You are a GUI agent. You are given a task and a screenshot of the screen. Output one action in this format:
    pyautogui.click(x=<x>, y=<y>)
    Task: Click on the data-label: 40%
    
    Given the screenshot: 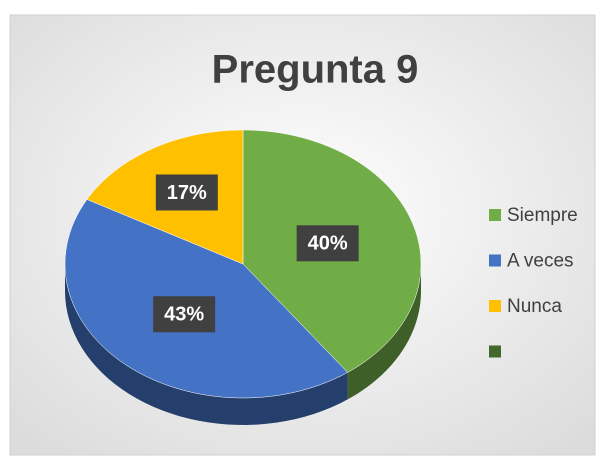 What is the action you would take?
    pyautogui.click(x=328, y=244)
    